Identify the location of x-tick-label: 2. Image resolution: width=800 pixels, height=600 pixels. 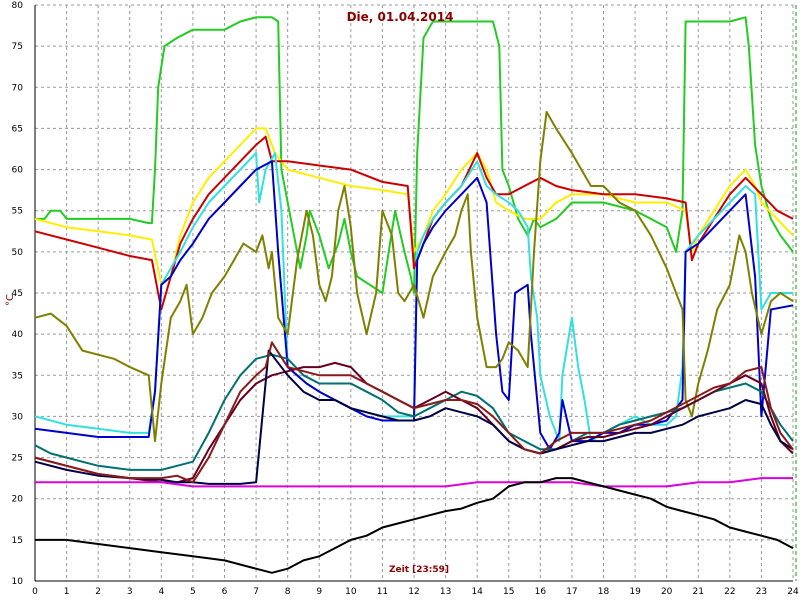
(98, 592).